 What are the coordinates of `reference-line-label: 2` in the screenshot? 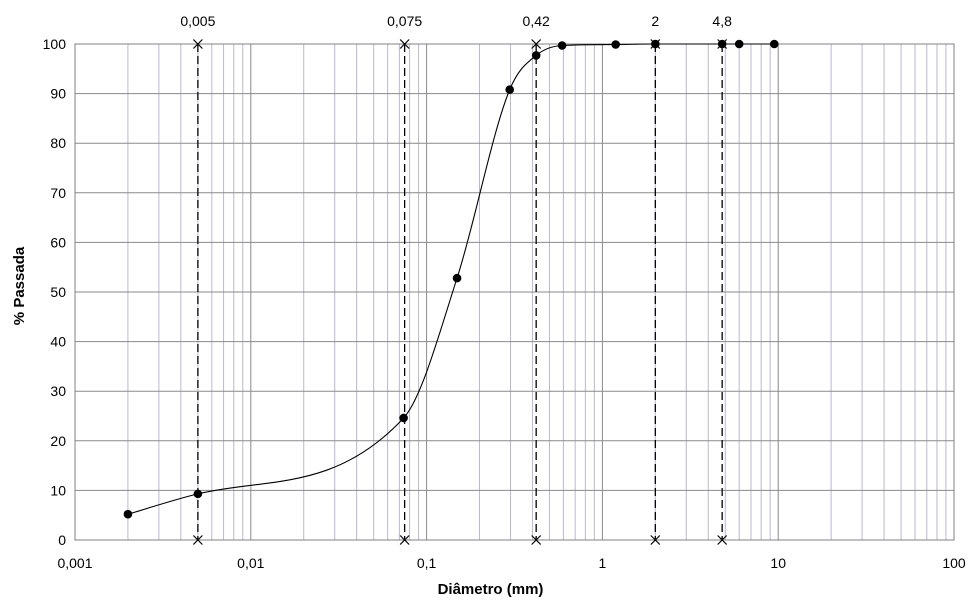 It's located at (655, 21).